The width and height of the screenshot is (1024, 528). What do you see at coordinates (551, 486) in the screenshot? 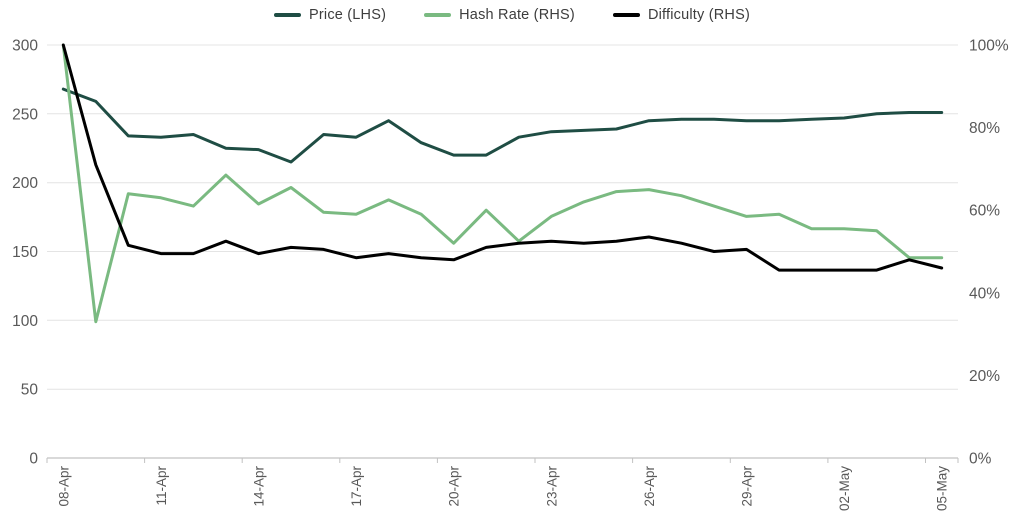
I see `x-axis-date-label: 23-Apr` at bounding box center [551, 486].